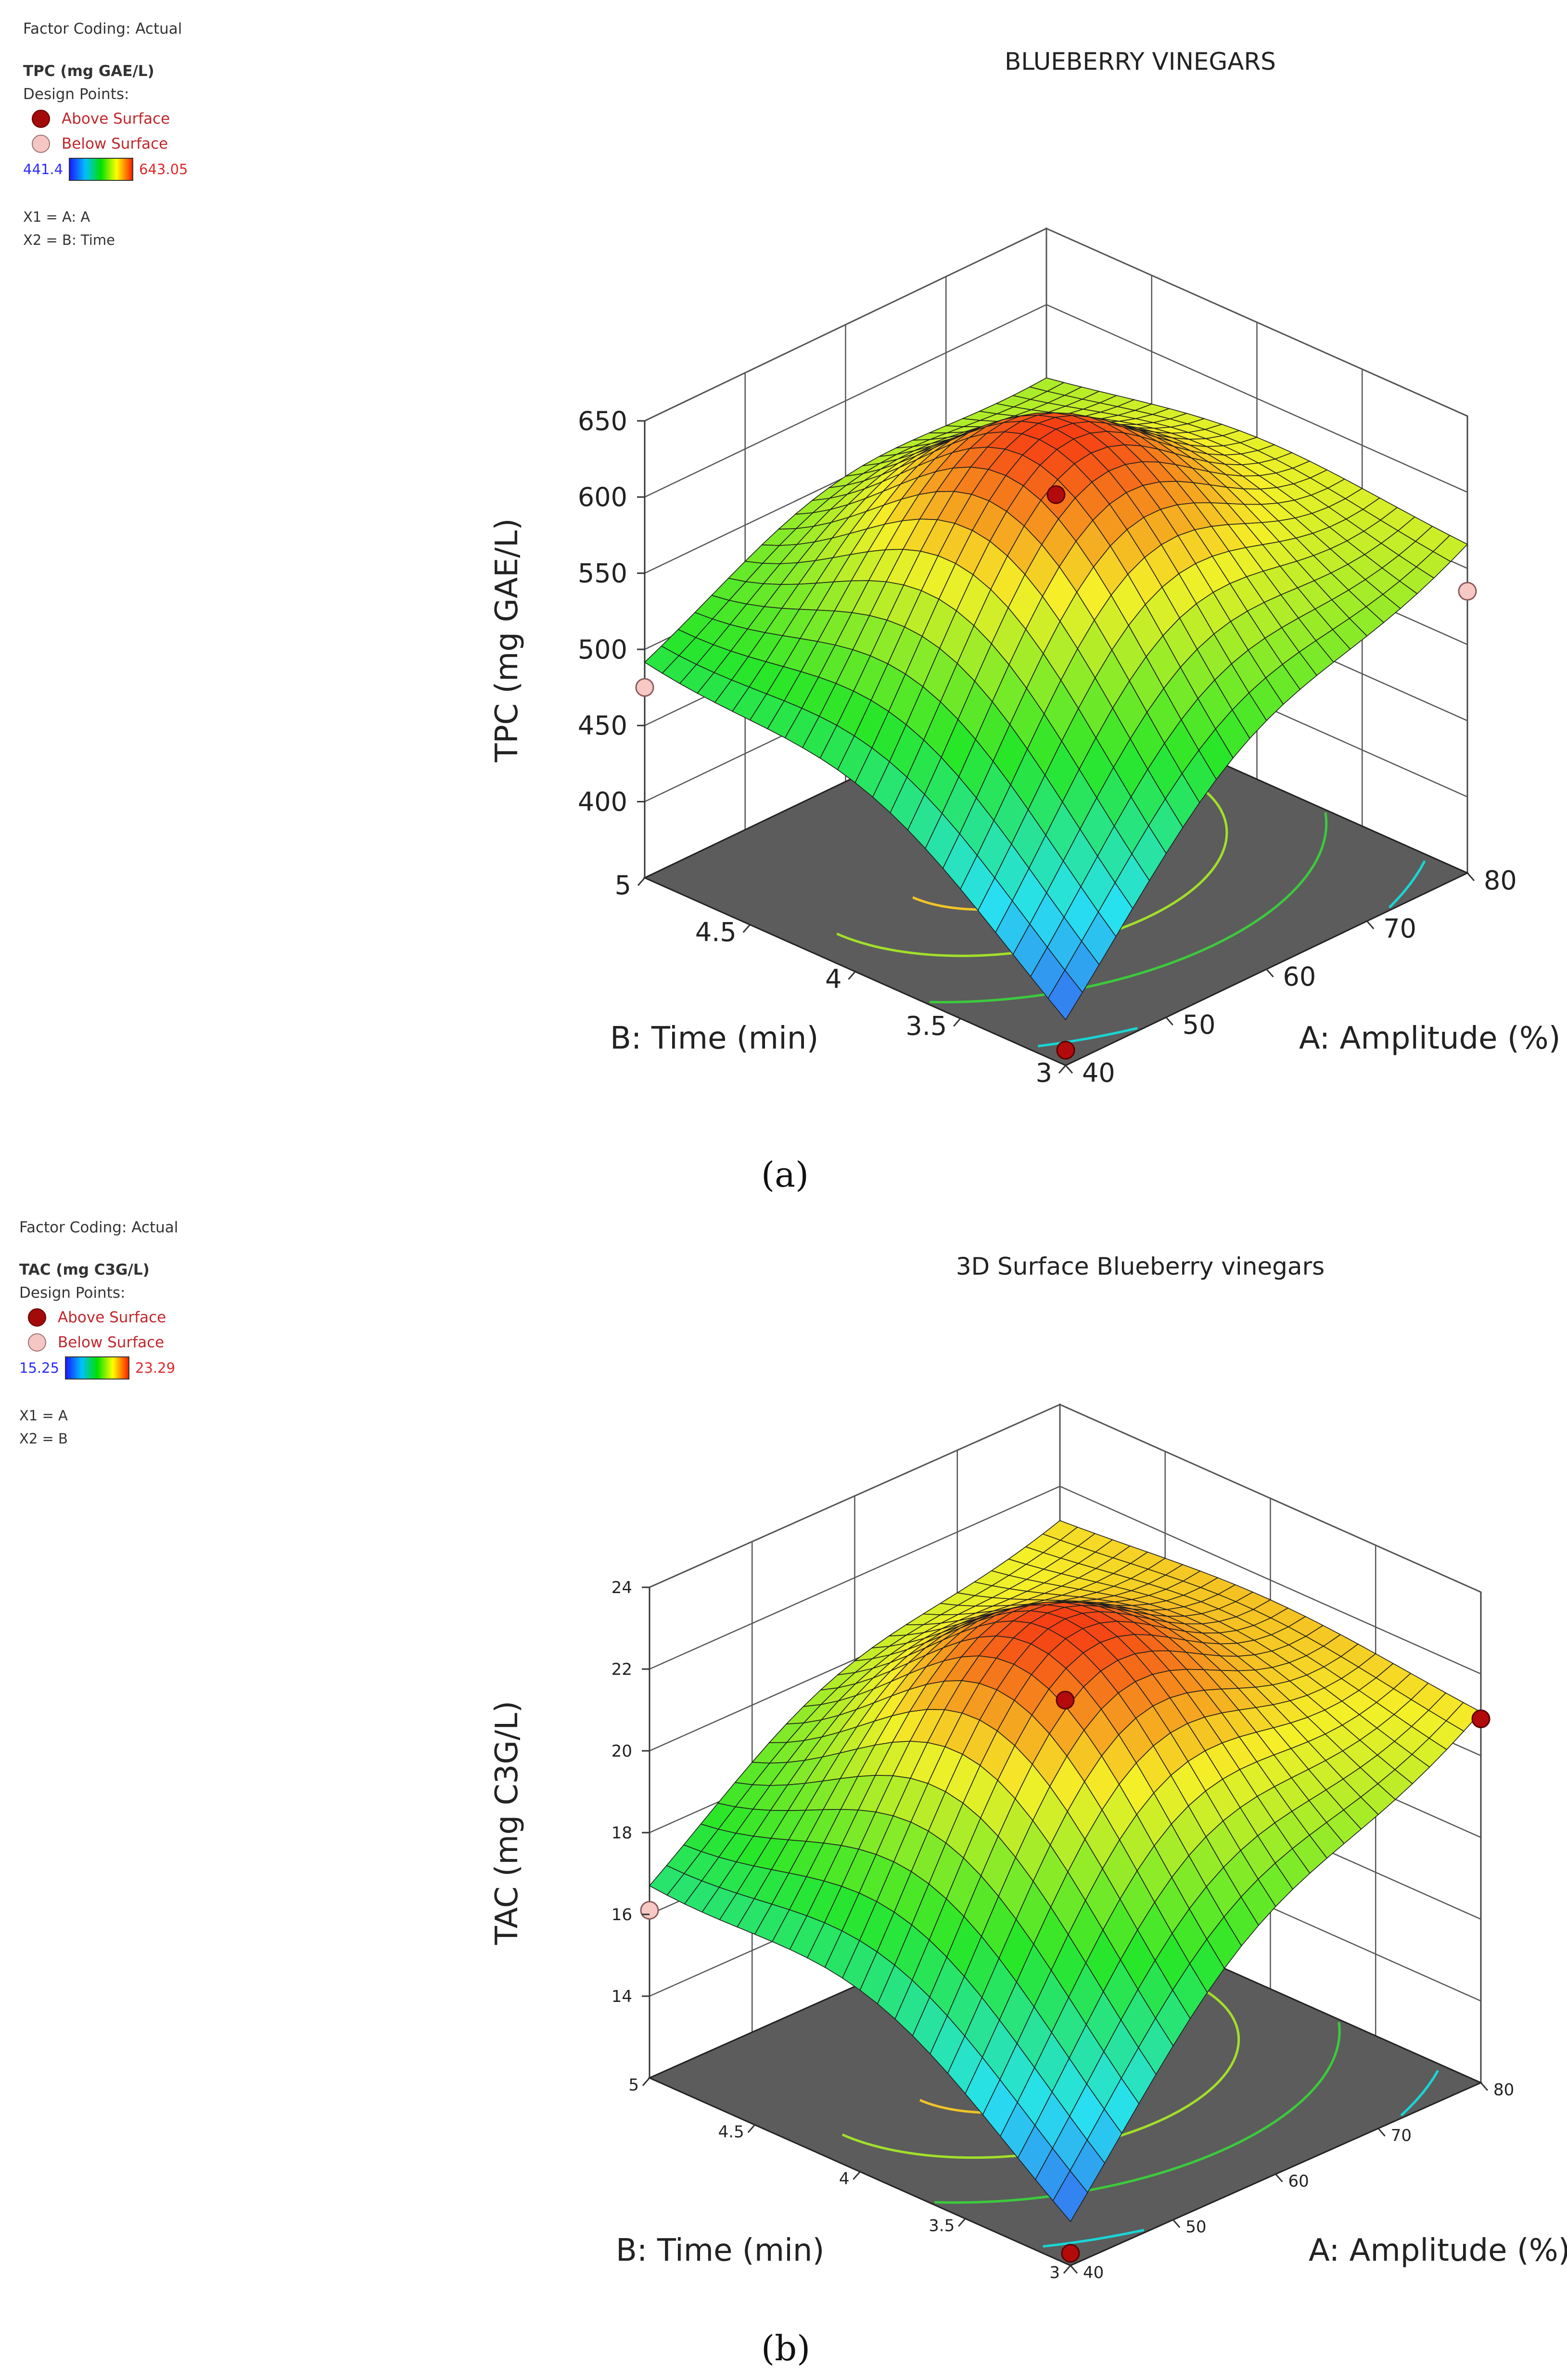  Describe the element at coordinates (1070, 2196) in the screenshot. I see `surface-patch` at that location.